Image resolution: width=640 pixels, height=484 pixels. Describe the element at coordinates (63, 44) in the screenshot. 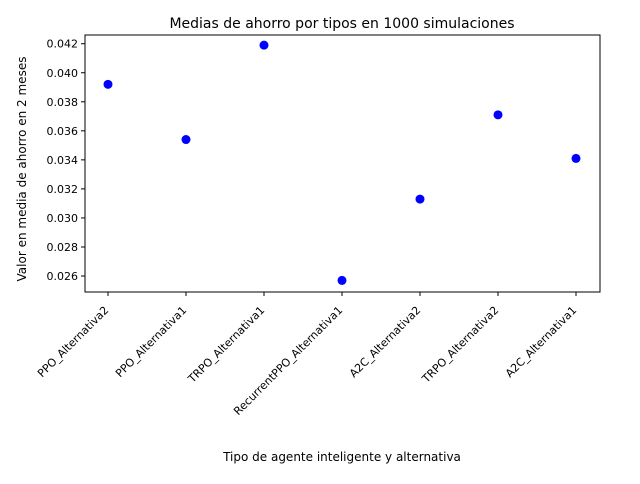

I see `y-tick-label: 0.042` at that location.